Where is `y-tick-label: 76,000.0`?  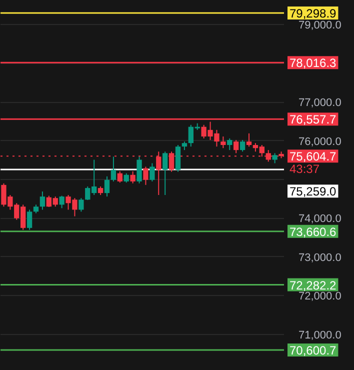 y-tick-label: 76,000.0 is located at coordinates (320, 142).